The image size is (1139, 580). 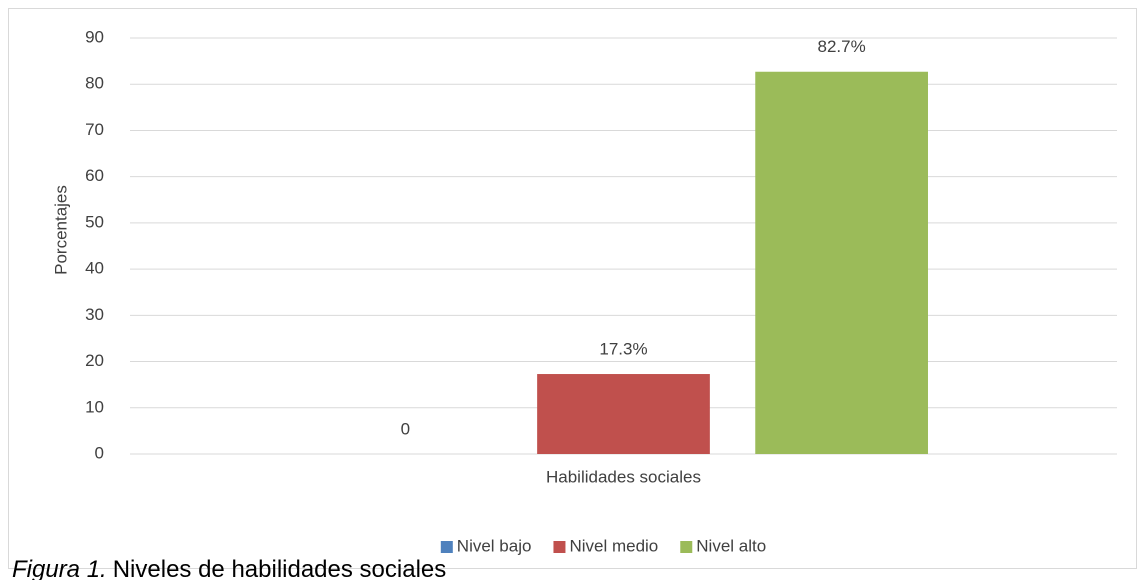 What do you see at coordinates (405, 428) in the screenshot?
I see `data-label: 0` at bounding box center [405, 428].